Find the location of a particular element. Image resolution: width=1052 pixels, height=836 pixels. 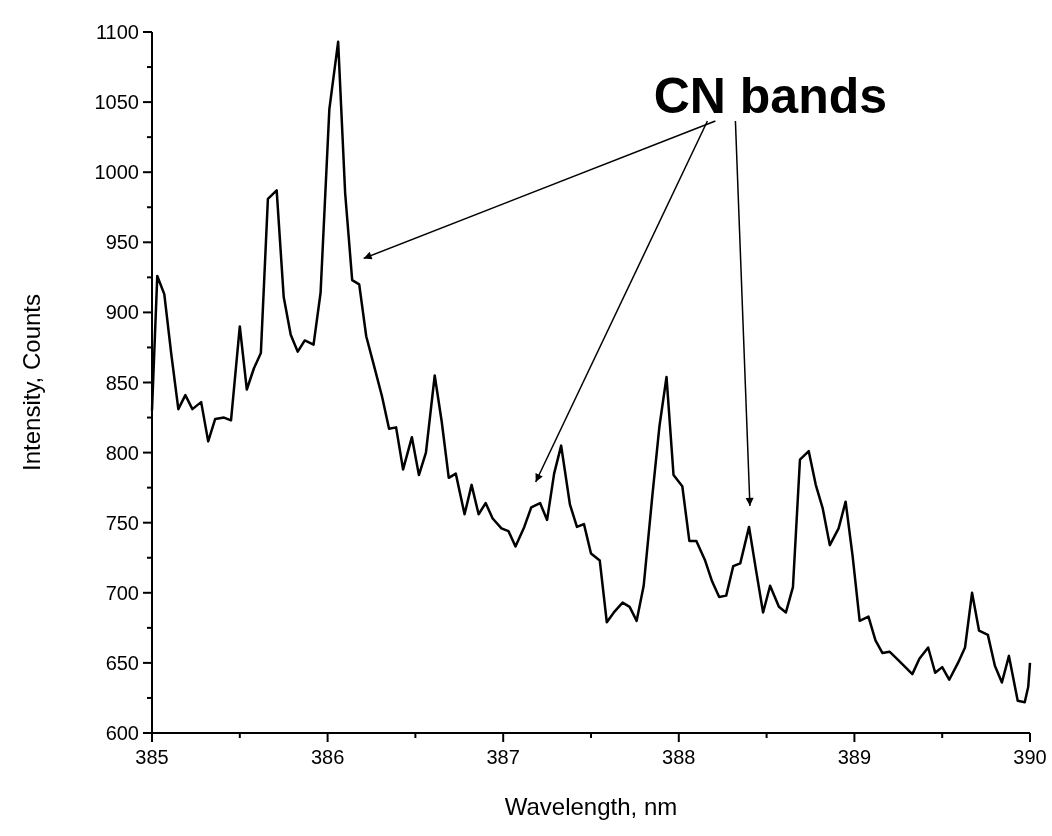

x-tick-label: 385 is located at coordinates (152, 757).